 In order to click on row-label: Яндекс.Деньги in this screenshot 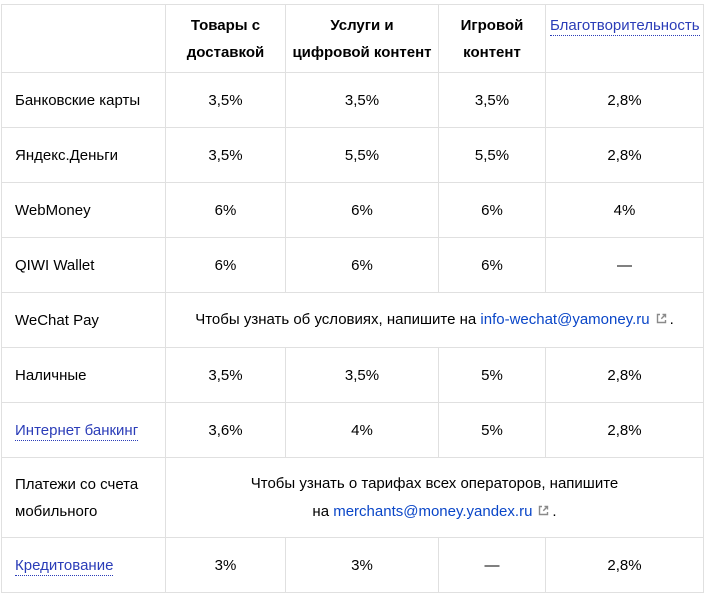, I will do `click(83, 155)`.